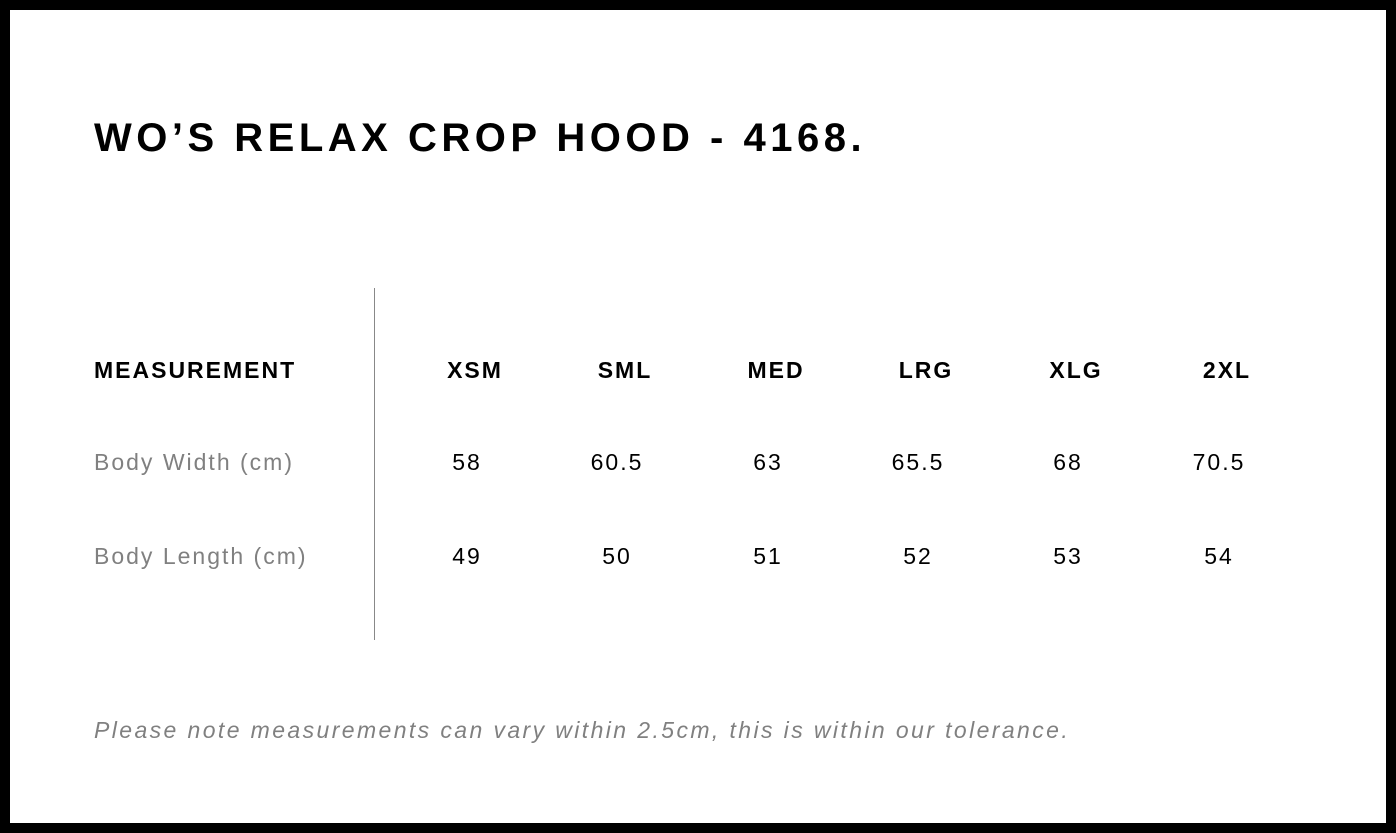 This screenshot has height=833, width=1396. Describe the element at coordinates (1068, 462) in the screenshot. I see `table-cell: 68` at that location.